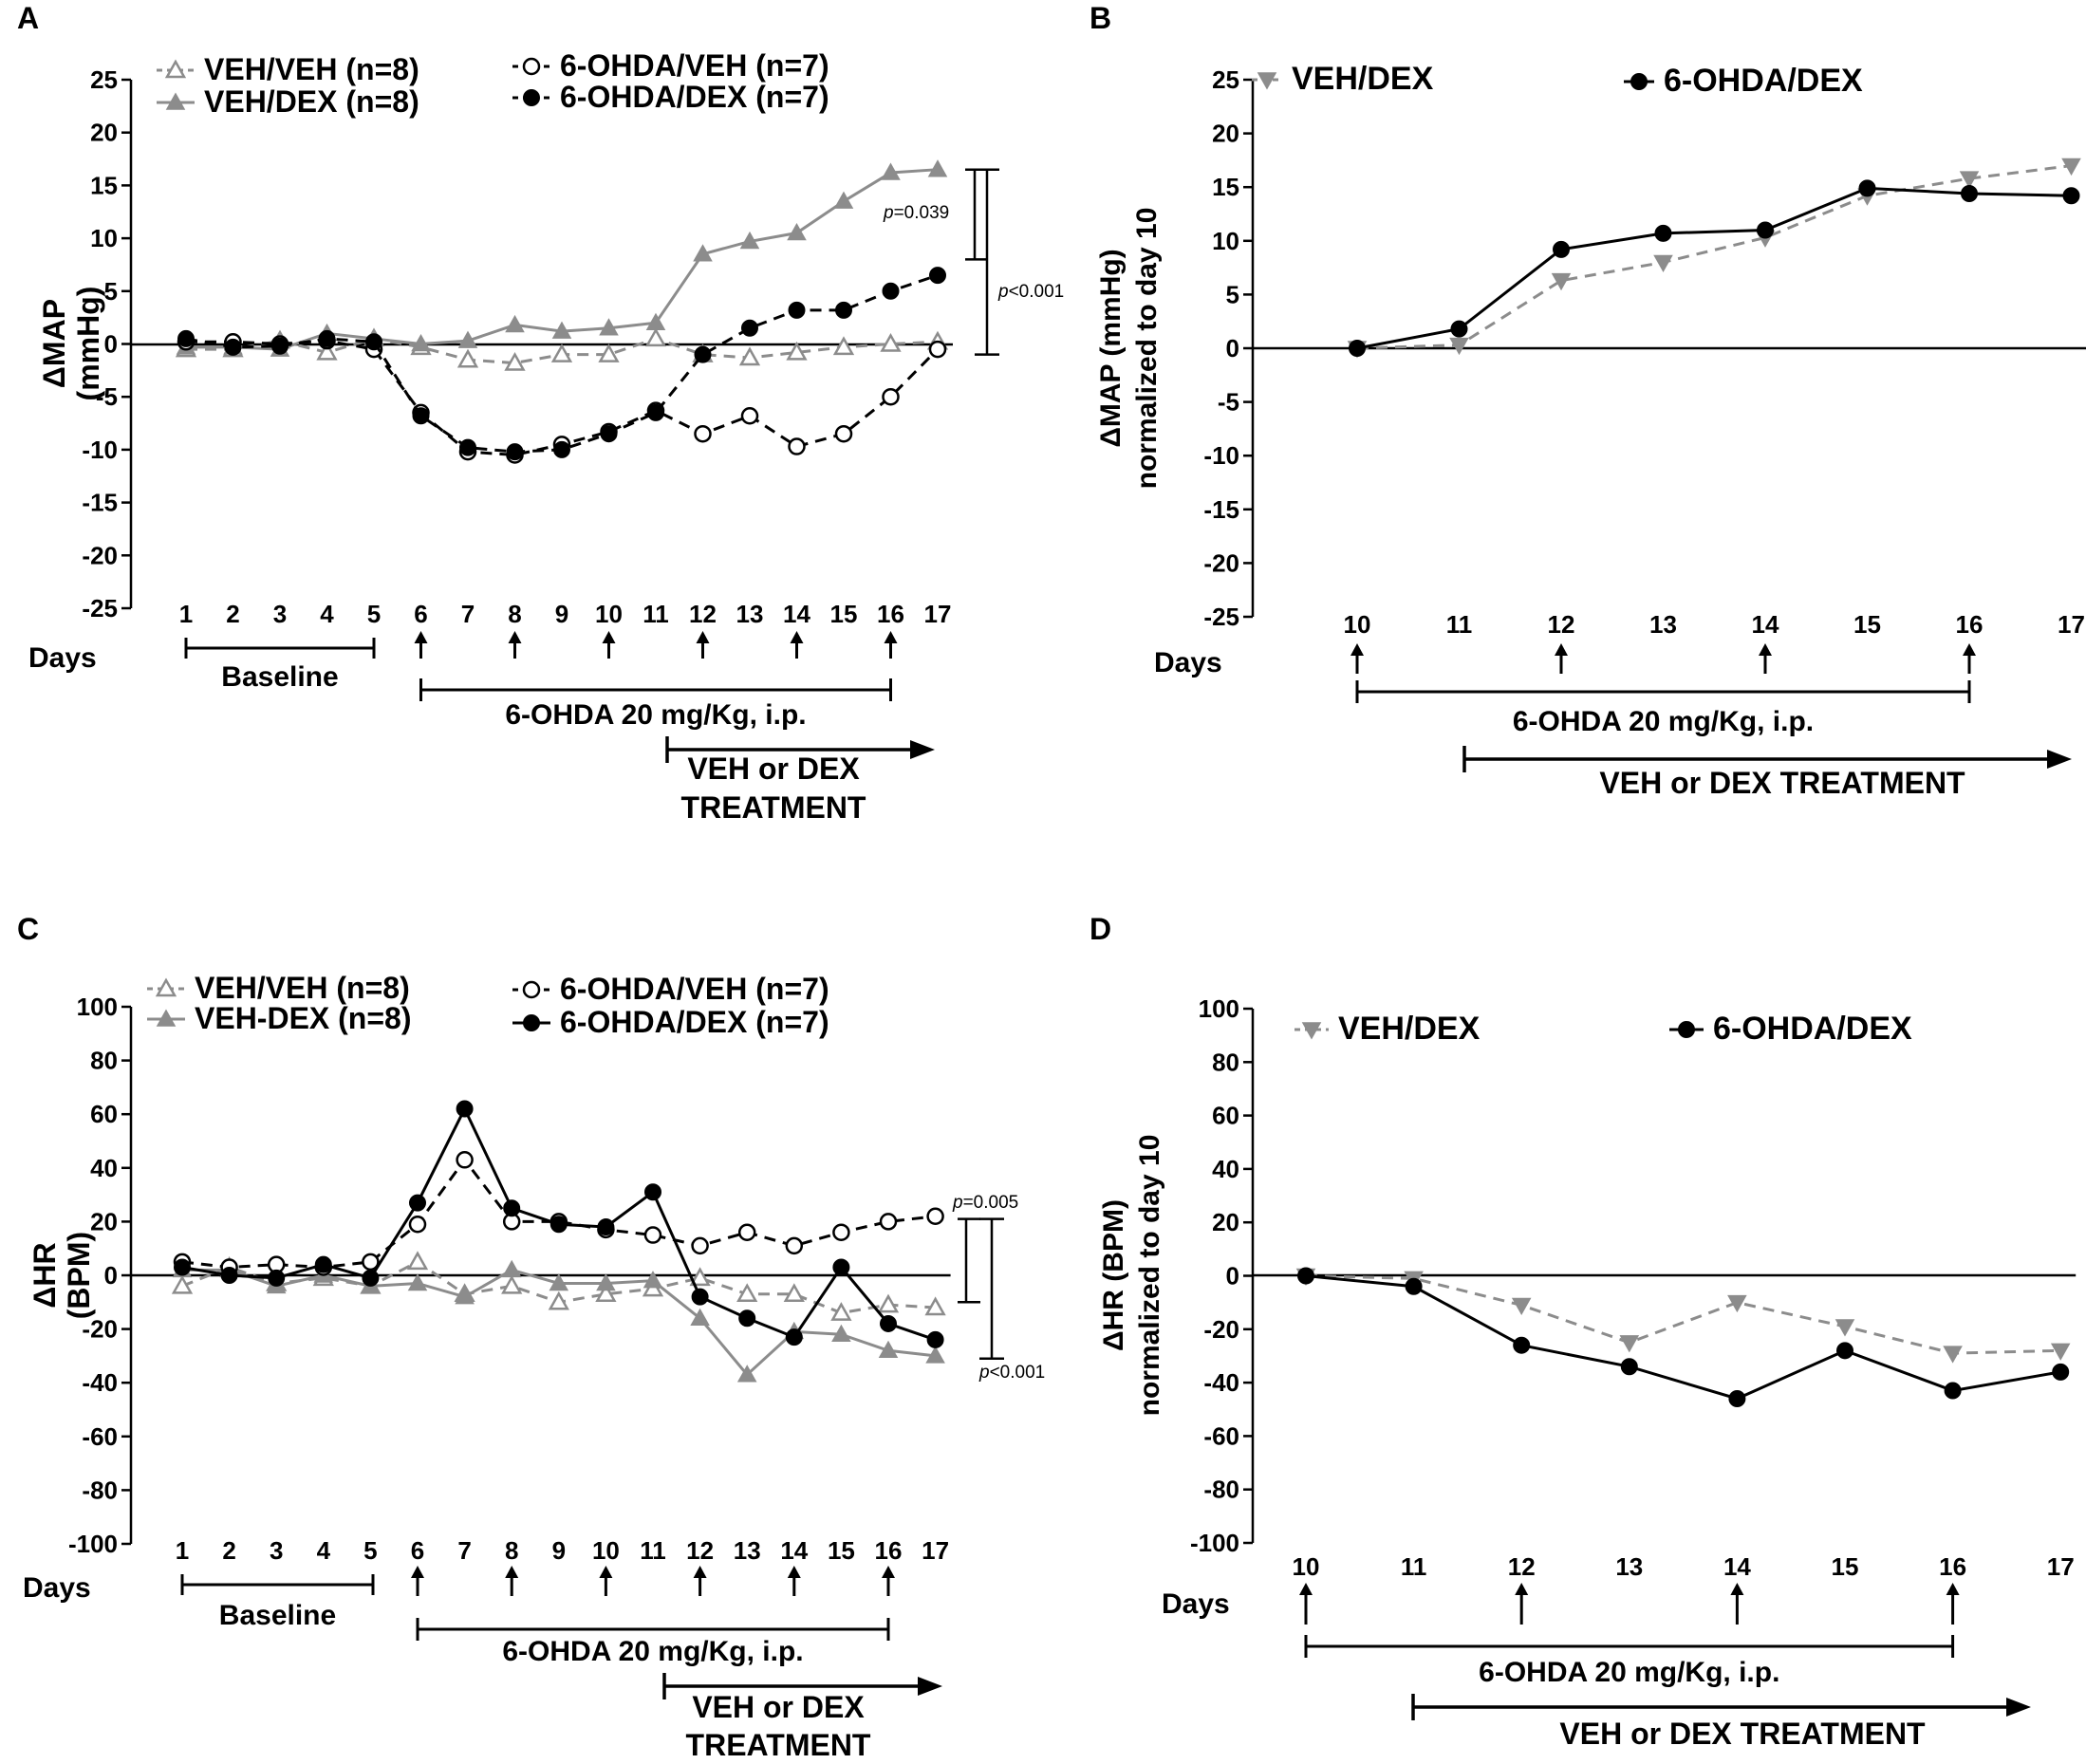  Describe the element at coordinates (104, 1114) in the screenshot. I see `panel-c-ytick-label: 60` at that location.